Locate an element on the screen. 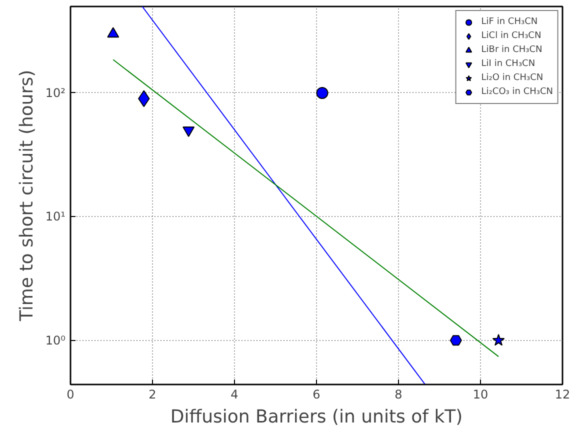 This screenshot has width=576, height=436. legend-label: LiF in CH₃CN is located at coordinates (509, 22).